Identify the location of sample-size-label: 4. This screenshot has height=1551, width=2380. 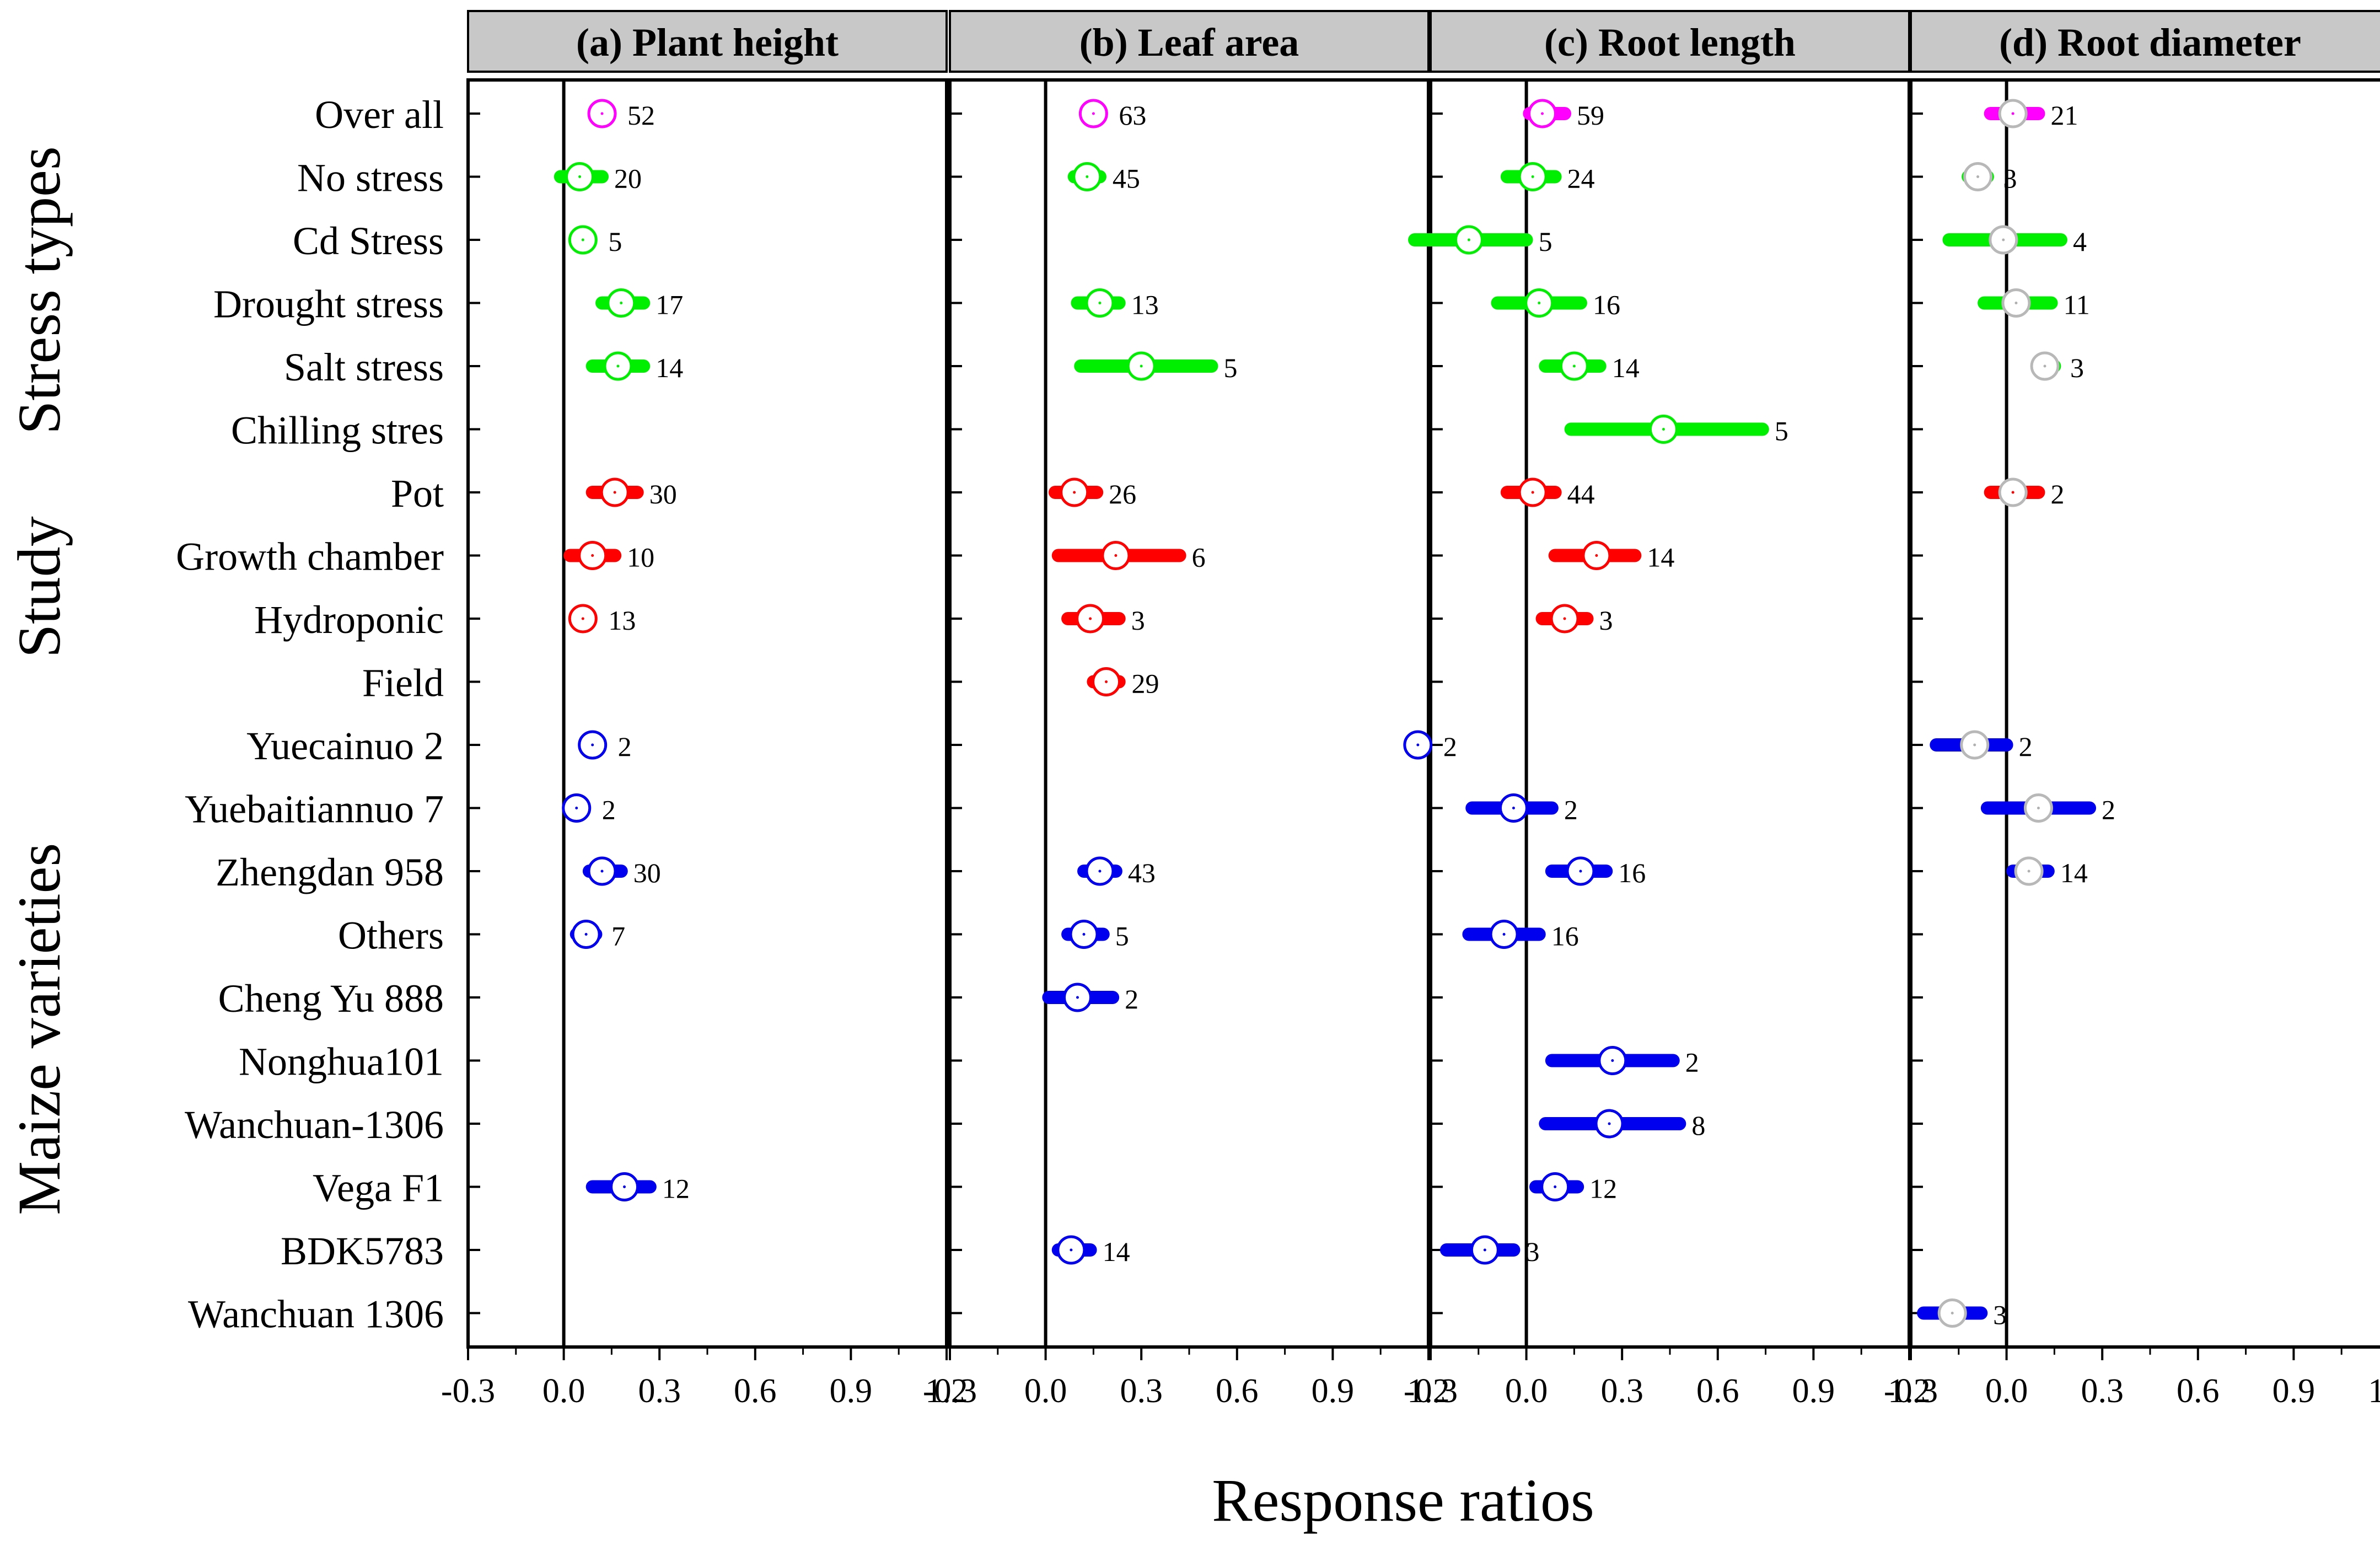
(2080, 241).